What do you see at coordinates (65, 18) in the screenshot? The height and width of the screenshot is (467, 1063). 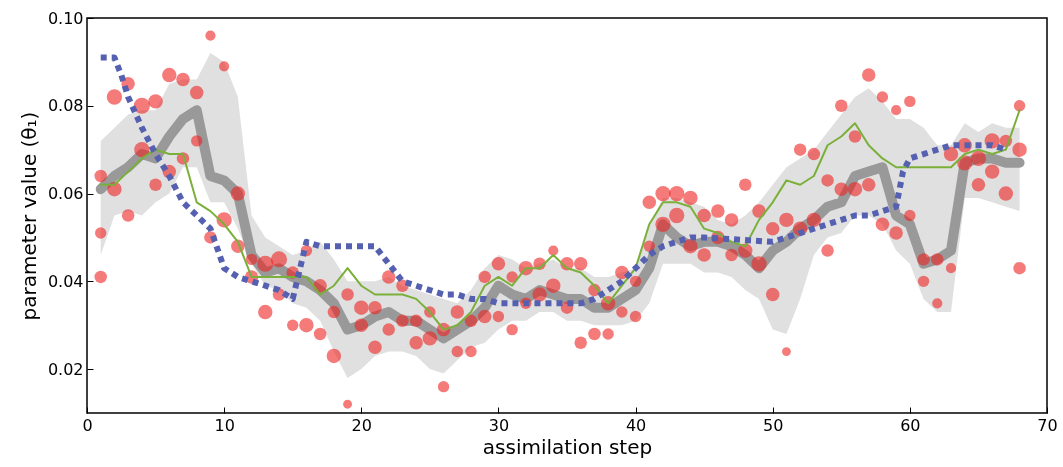 I see `y-tick-label: 0.10` at bounding box center [65, 18].